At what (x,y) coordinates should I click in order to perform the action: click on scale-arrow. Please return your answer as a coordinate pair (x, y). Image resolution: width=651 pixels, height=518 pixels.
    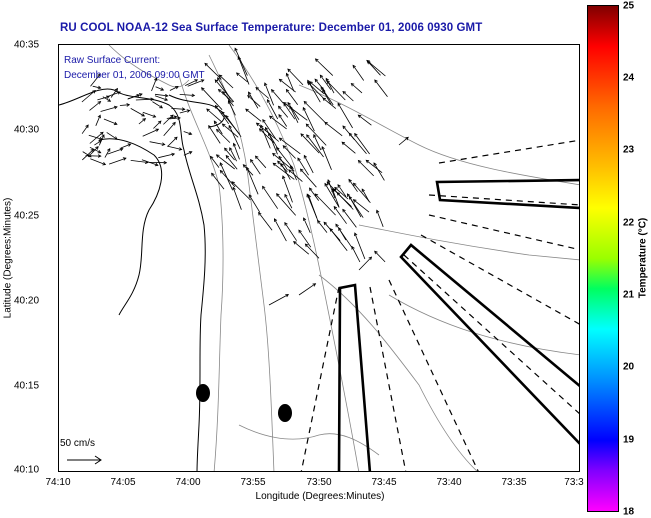
    Looking at the image, I should click on (84, 460).